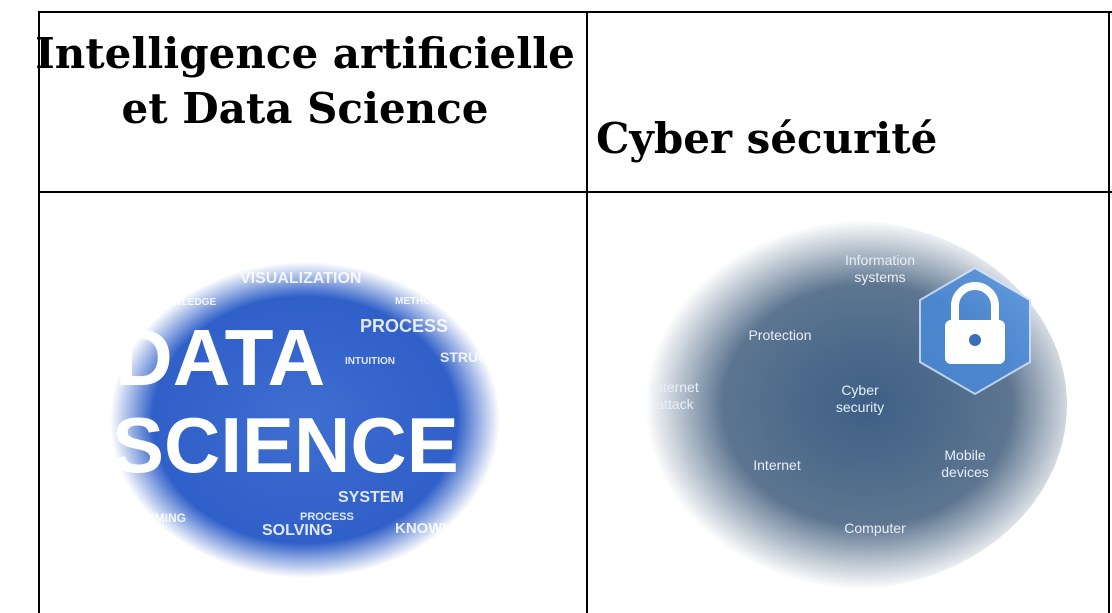 This screenshot has width=1112, height=613. Describe the element at coordinates (779, 335) in the screenshot. I see `image-word: Protection` at that location.